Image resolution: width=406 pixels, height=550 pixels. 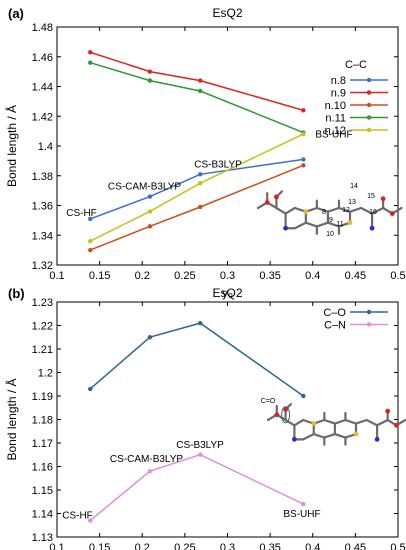 I want to click on panel-a-y-axis-label: Bond length / Å, so click(x=11, y=146).